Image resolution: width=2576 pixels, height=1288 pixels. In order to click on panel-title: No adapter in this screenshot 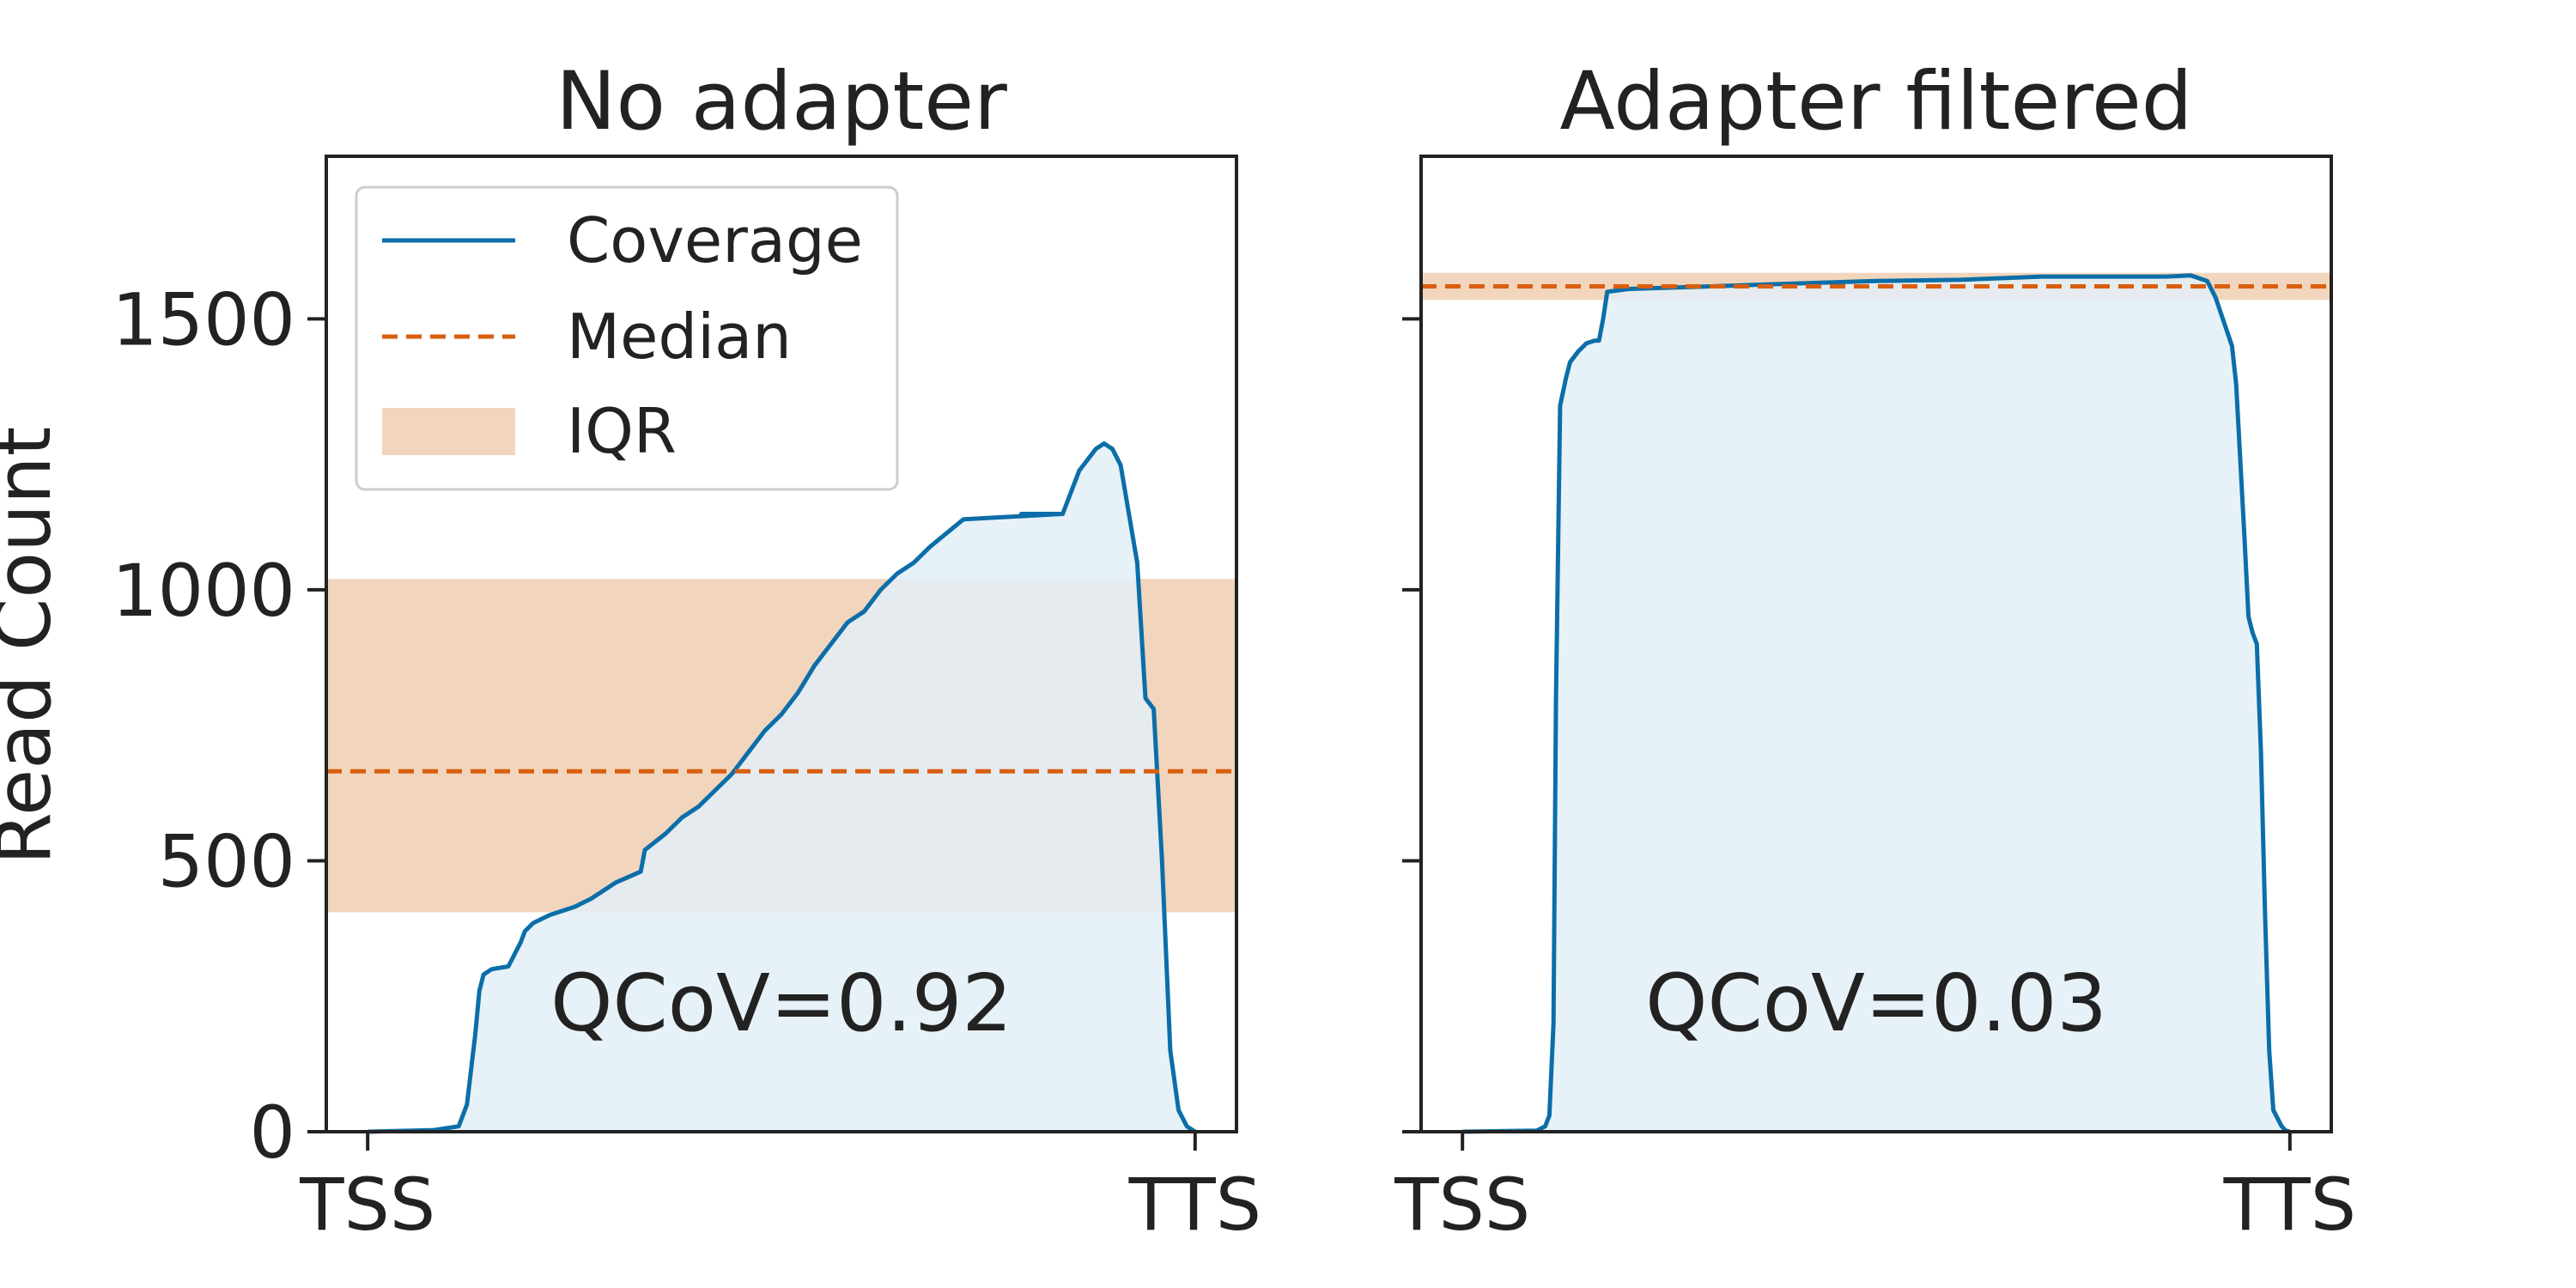, I will do `click(781, 102)`.